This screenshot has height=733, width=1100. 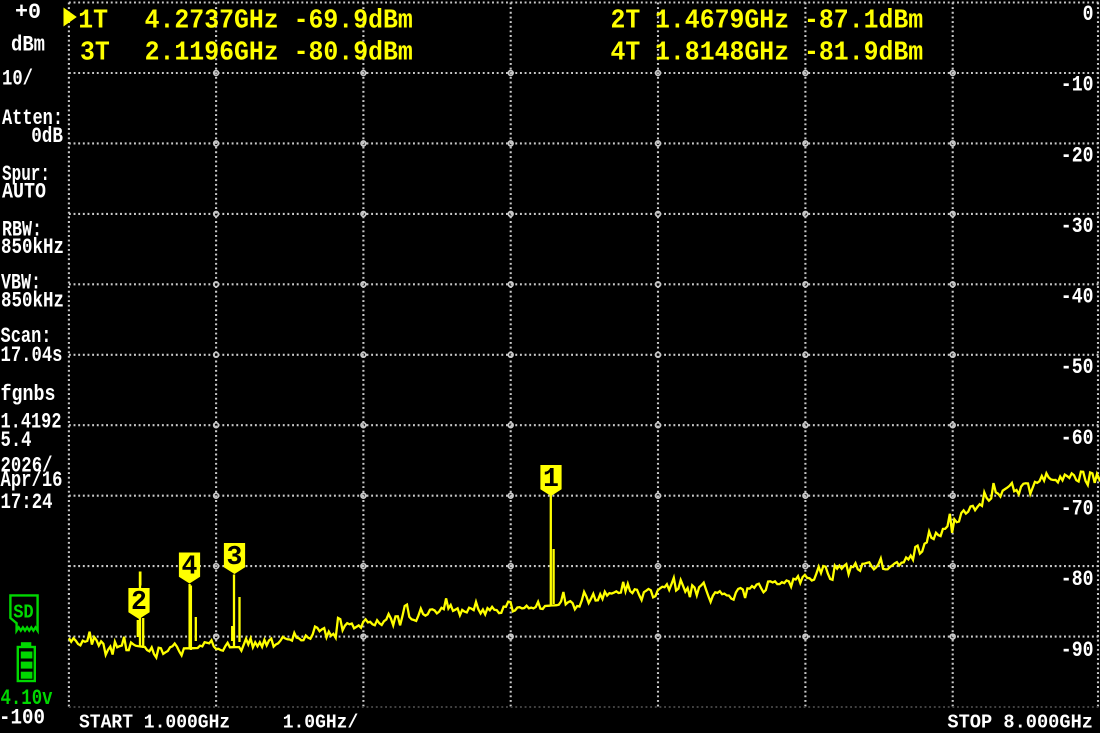 I want to click on svg-text: fgnbs, so click(x=28, y=394).